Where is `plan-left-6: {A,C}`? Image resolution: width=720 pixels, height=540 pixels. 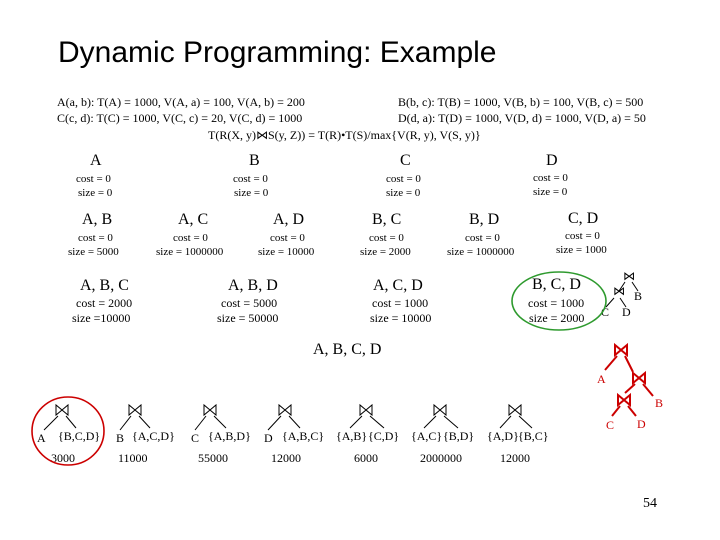 plan-left-6: {A,C} is located at coordinates (427, 436).